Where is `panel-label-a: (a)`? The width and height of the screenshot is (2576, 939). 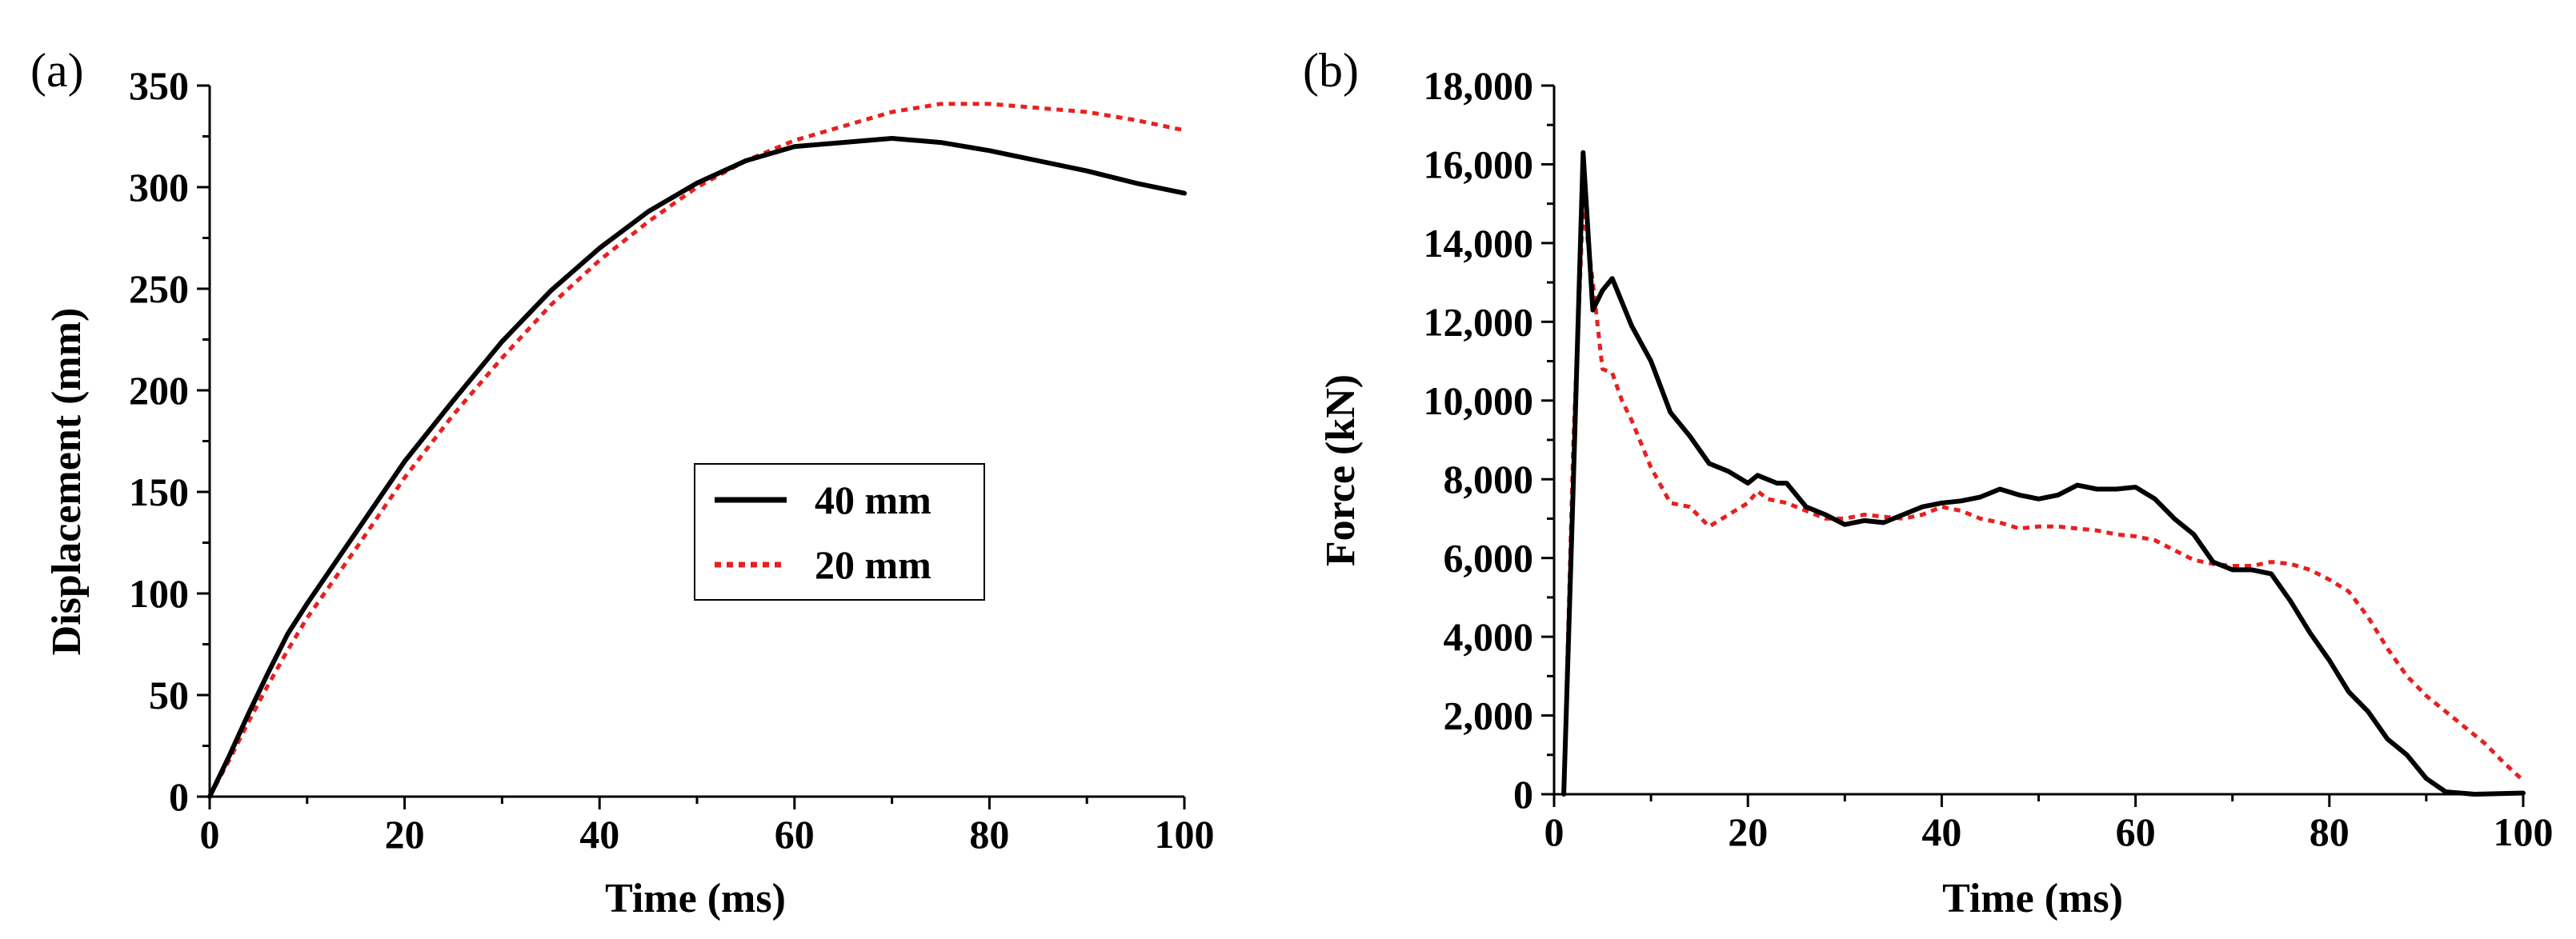 panel-label-a: (a) is located at coordinates (57, 70).